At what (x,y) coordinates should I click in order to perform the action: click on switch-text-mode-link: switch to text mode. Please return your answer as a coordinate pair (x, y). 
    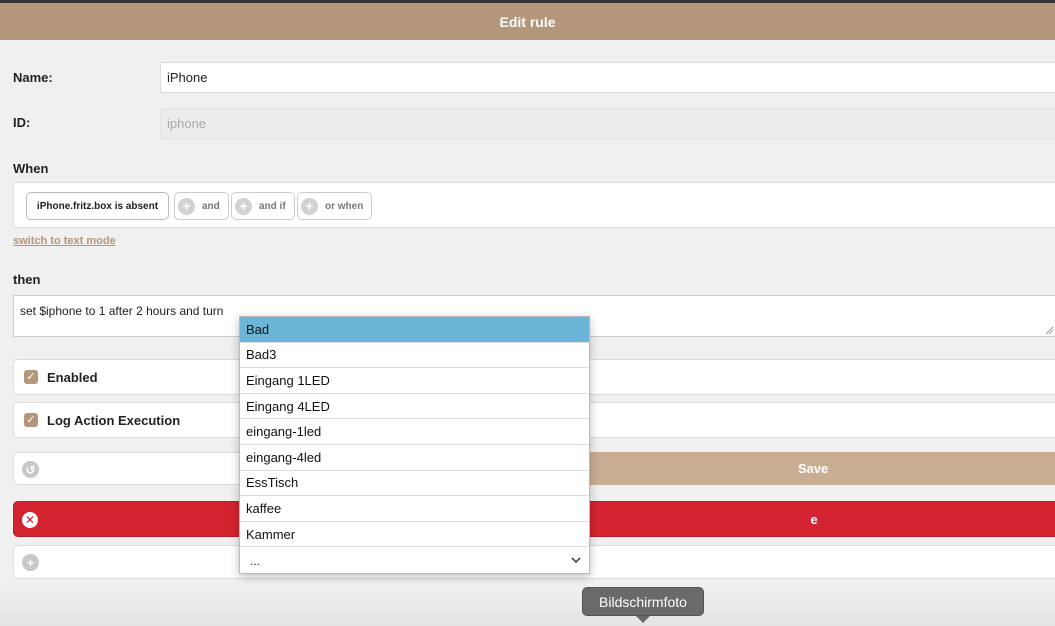
    Looking at the image, I should click on (64, 241).